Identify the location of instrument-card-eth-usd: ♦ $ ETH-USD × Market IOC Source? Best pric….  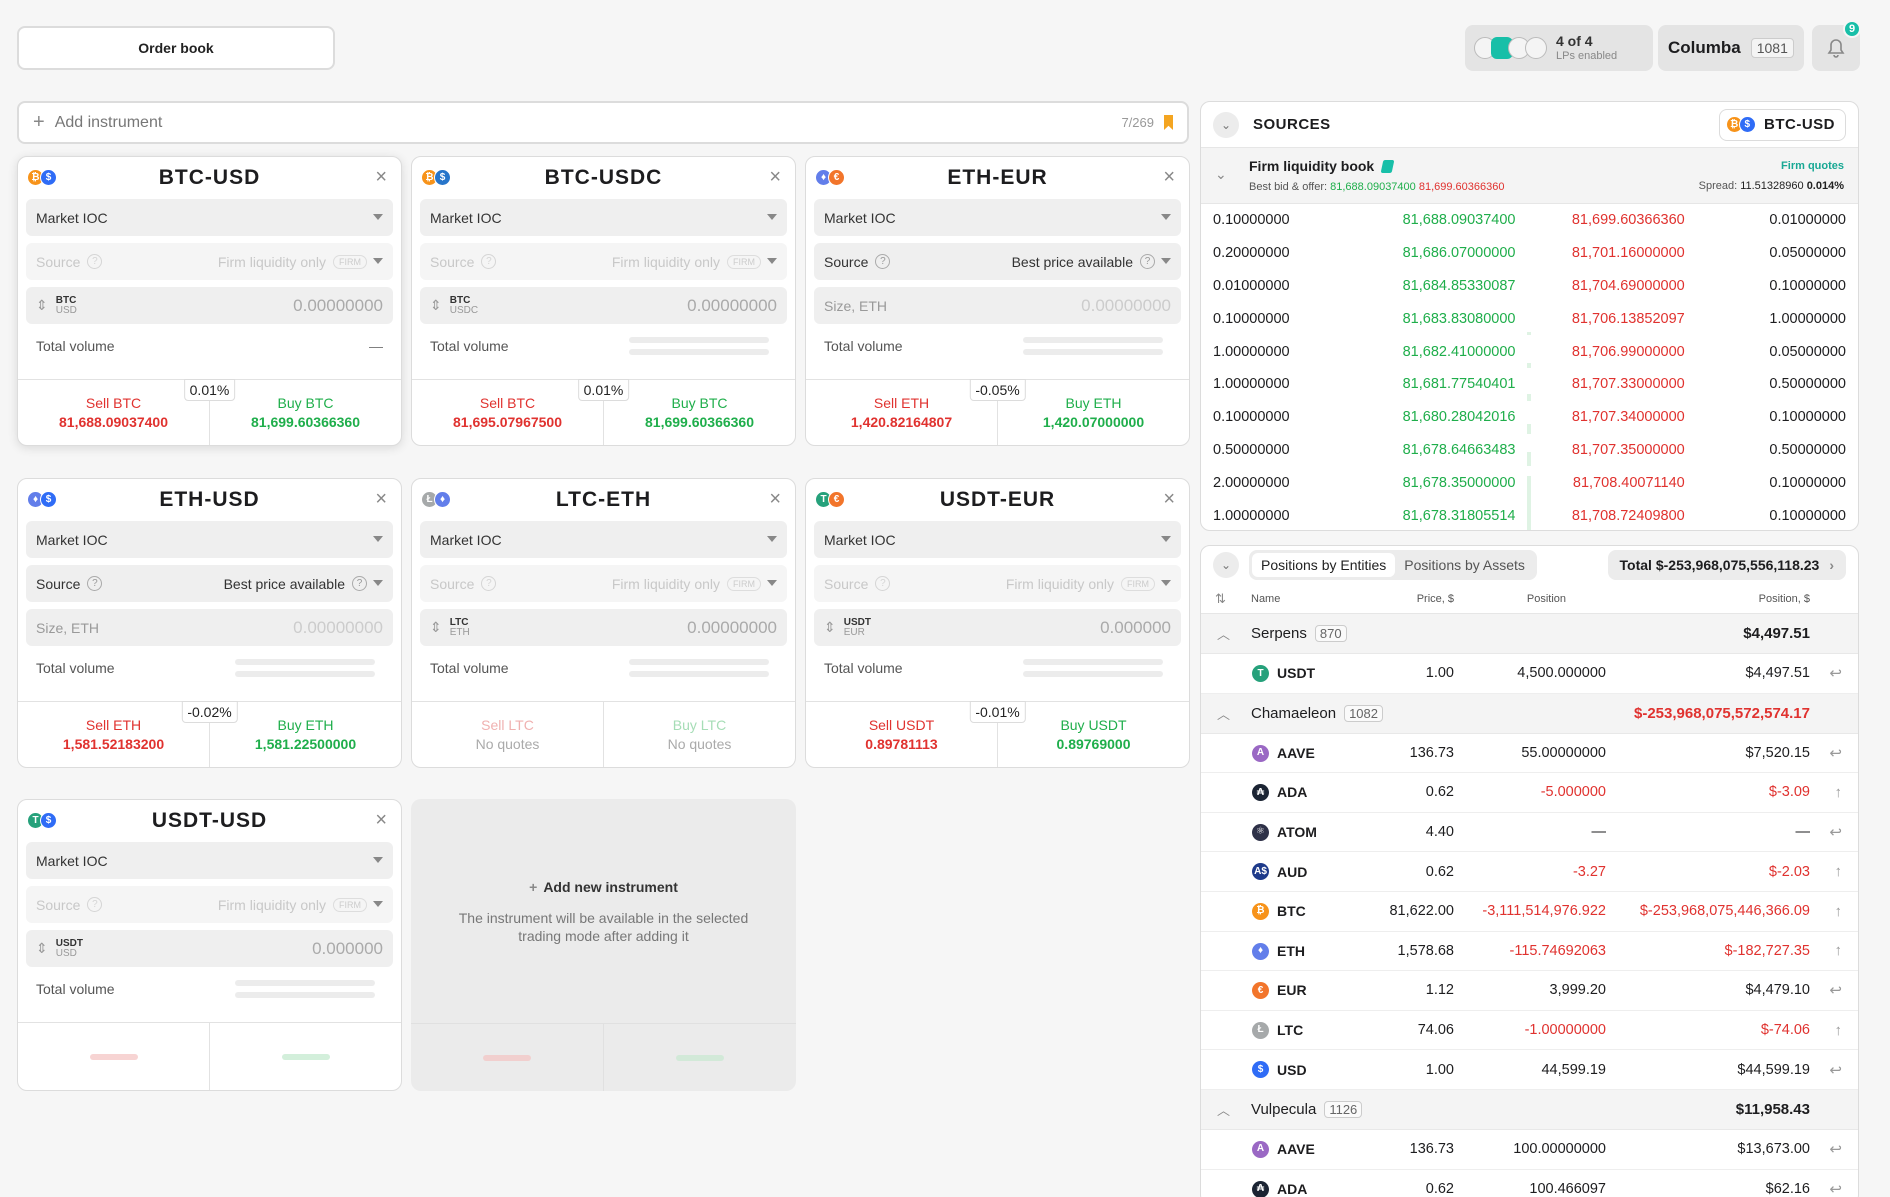
(209, 623).